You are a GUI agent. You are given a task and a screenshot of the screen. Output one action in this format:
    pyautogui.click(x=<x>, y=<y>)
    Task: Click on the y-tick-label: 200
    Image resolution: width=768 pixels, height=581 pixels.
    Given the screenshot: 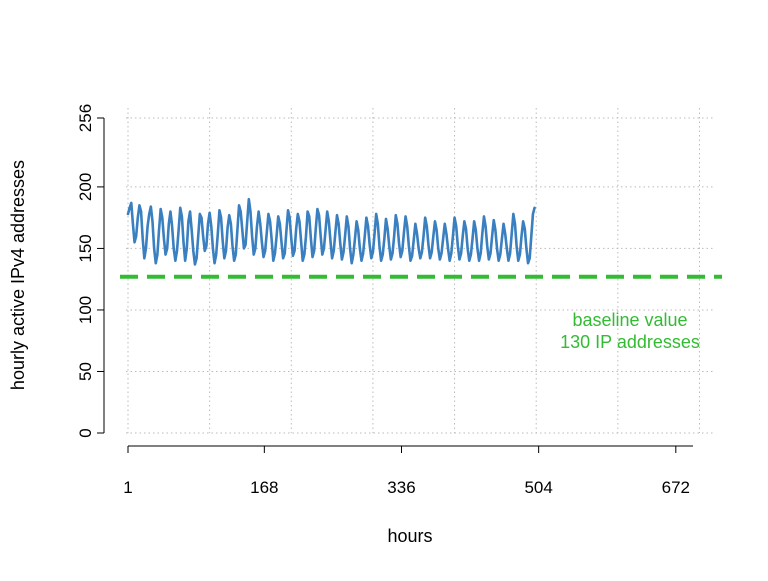 What is the action you would take?
    pyautogui.click(x=85, y=187)
    